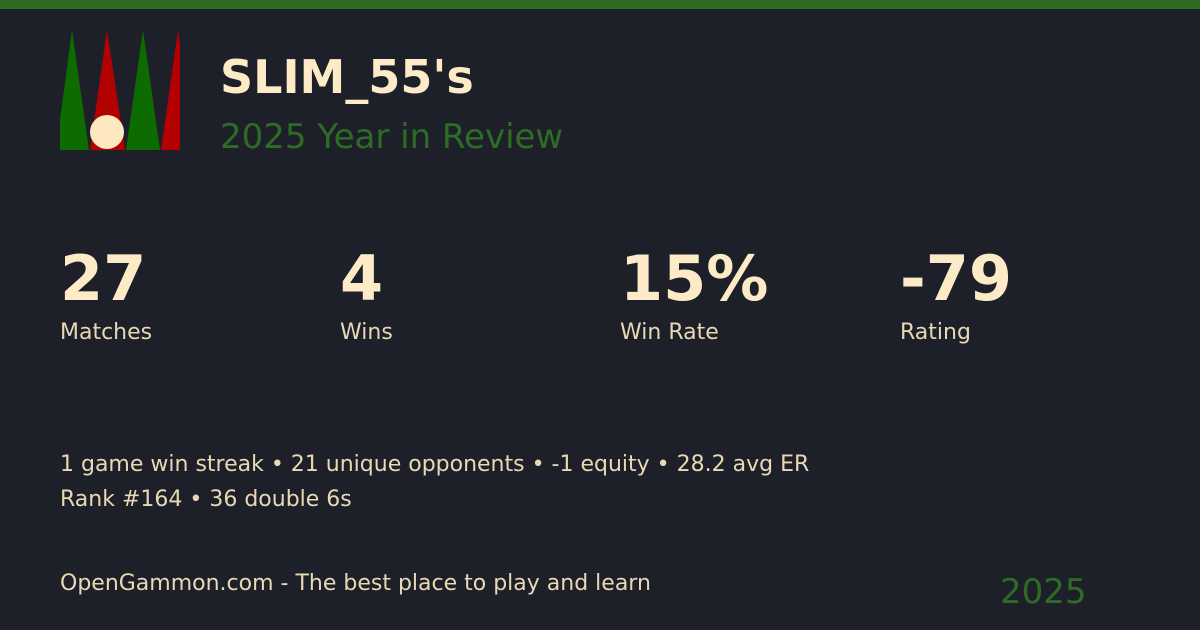 The image size is (1200, 630). Describe the element at coordinates (600, 4) in the screenshot. I see `top-accent-bar` at that location.